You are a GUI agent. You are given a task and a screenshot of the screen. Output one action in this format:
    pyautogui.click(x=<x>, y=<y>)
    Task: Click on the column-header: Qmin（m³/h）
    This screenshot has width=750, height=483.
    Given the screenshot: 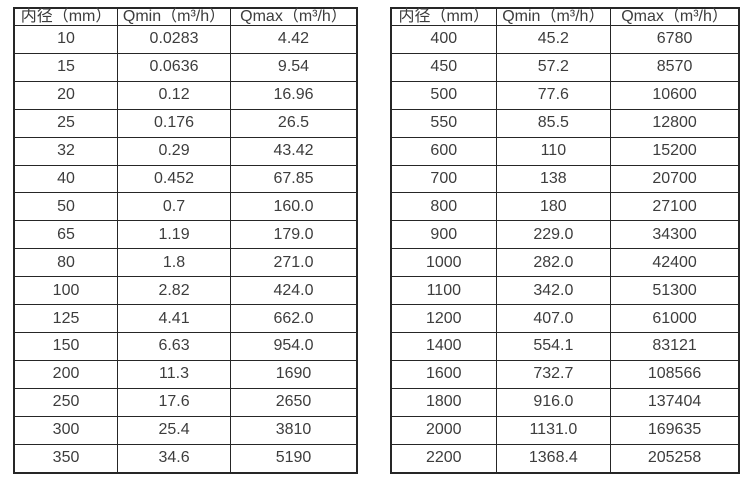 What is the action you would take?
    pyautogui.click(x=553, y=16)
    